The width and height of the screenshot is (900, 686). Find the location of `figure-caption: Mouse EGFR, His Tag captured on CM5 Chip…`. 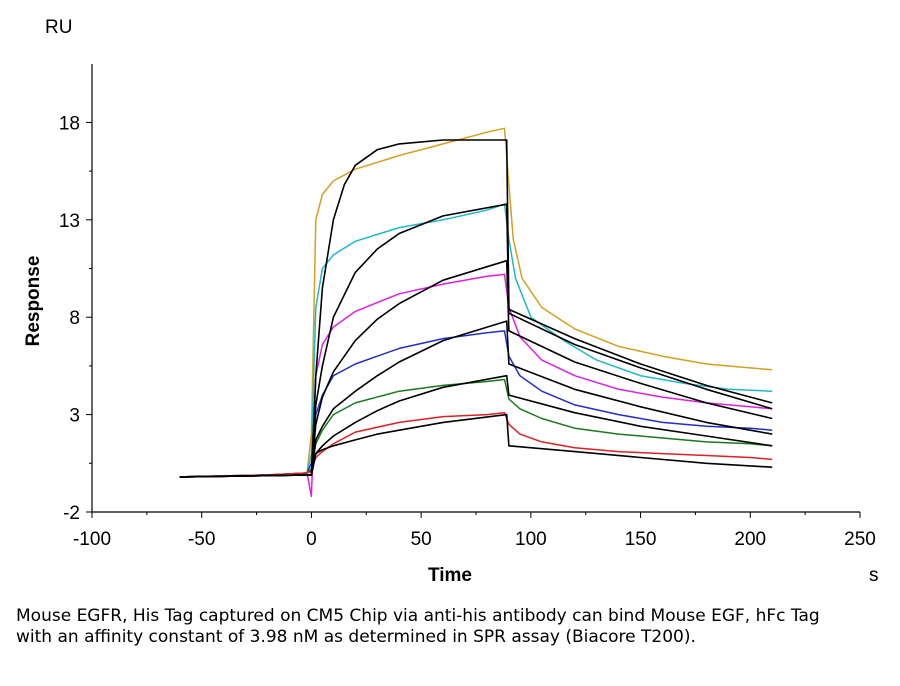

figure-caption: Mouse EGFR, His Tag captured on CM5 Chip… is located at coordinates (418, 626).